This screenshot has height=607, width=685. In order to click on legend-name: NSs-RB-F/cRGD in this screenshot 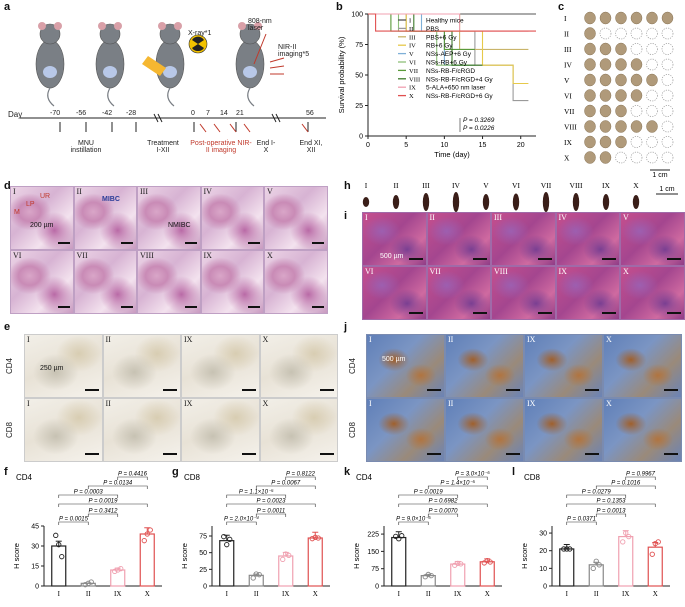, I will do `click(450, 71)`.